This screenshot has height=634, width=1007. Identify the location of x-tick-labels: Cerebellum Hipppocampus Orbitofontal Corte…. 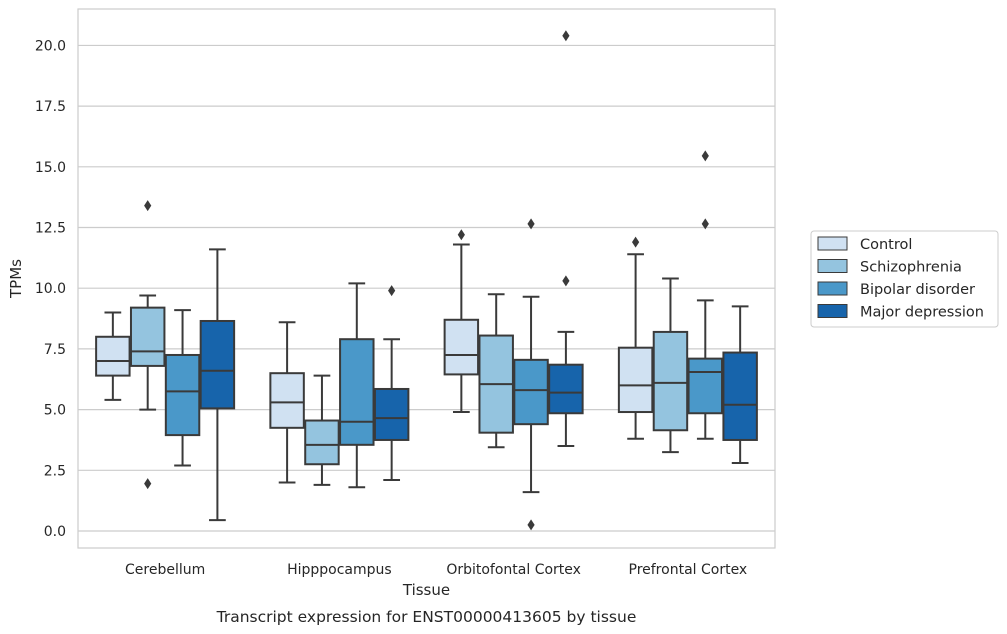
(436, 570).